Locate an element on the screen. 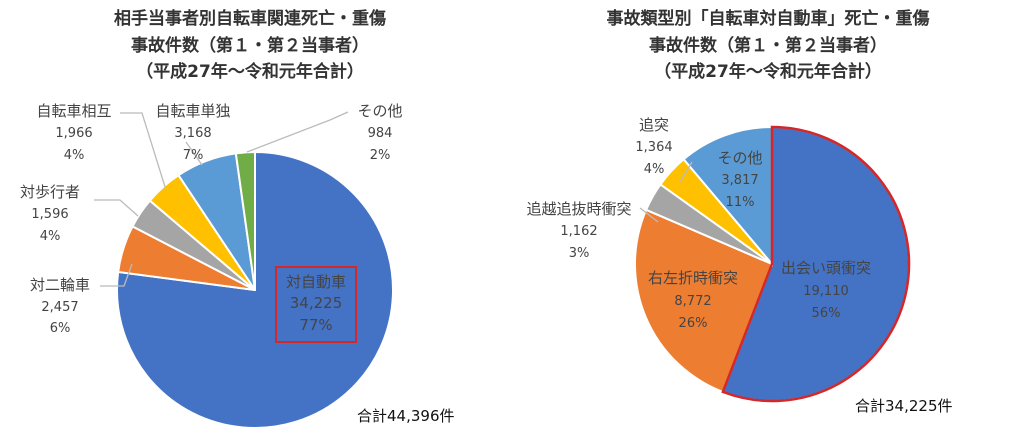  left-label-value-hokousha: 1,596 is located at coordinates (49, 214).